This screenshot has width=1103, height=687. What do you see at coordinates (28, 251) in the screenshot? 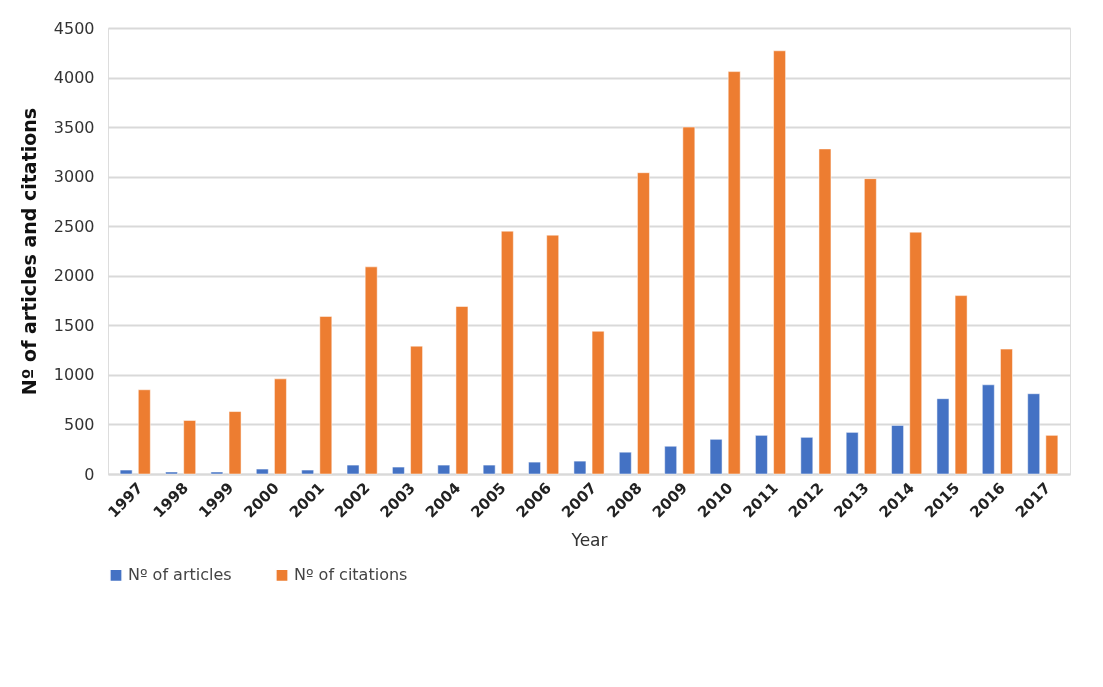
I see `y-axis-title: Nº of articles and citations` at bounding box center [28, 251].